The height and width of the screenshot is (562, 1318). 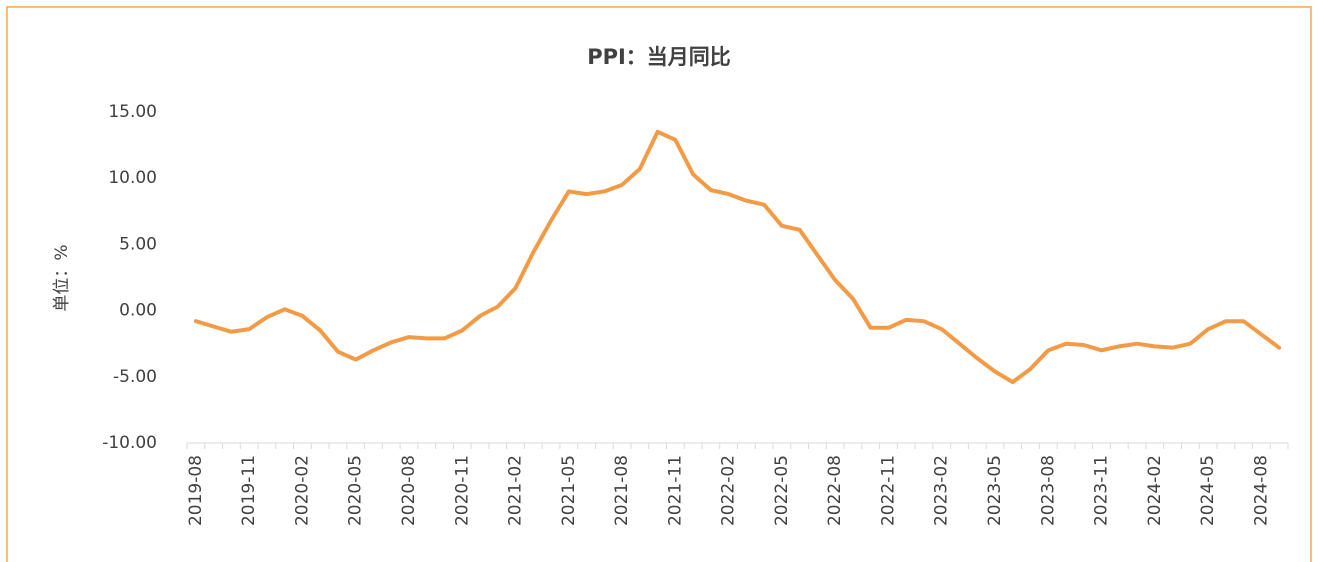 I want to click on y-axis-label: 单位：%, so click(x=62, y=277).